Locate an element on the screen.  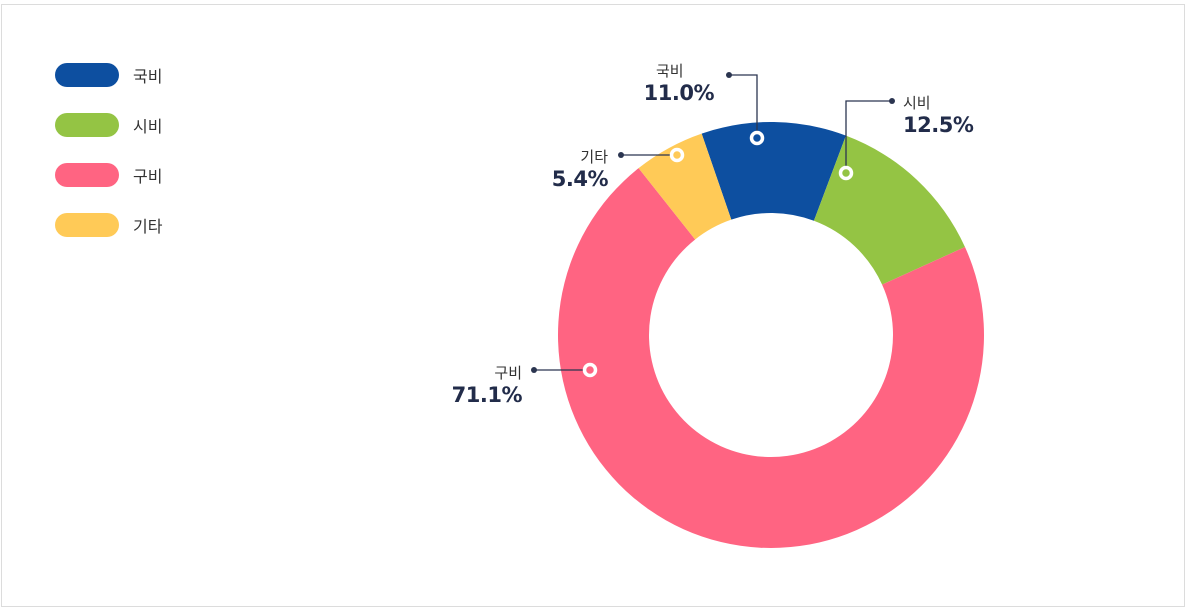
label-value: 5.4% is located at coordinates (580, 179).